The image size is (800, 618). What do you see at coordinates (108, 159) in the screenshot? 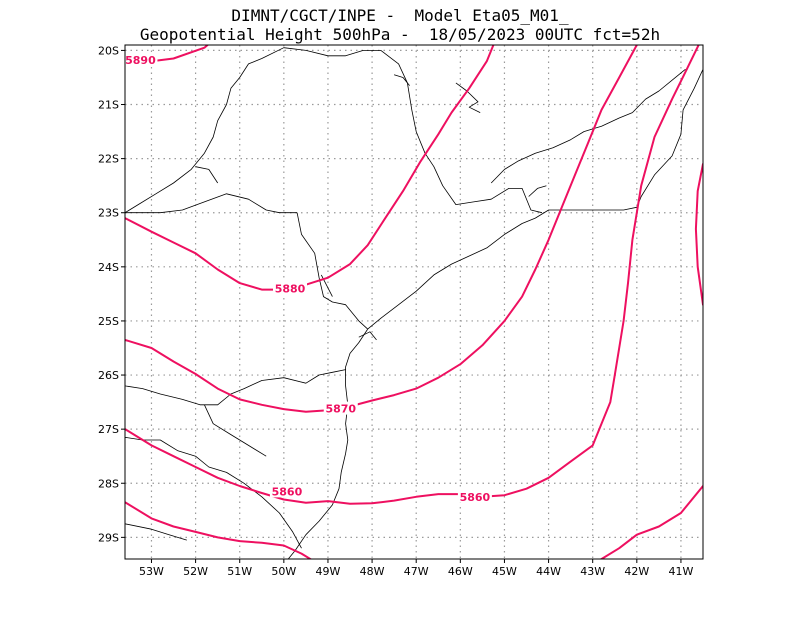
I see `tick-label-lat: 22S` at bounding box center [108, 159].